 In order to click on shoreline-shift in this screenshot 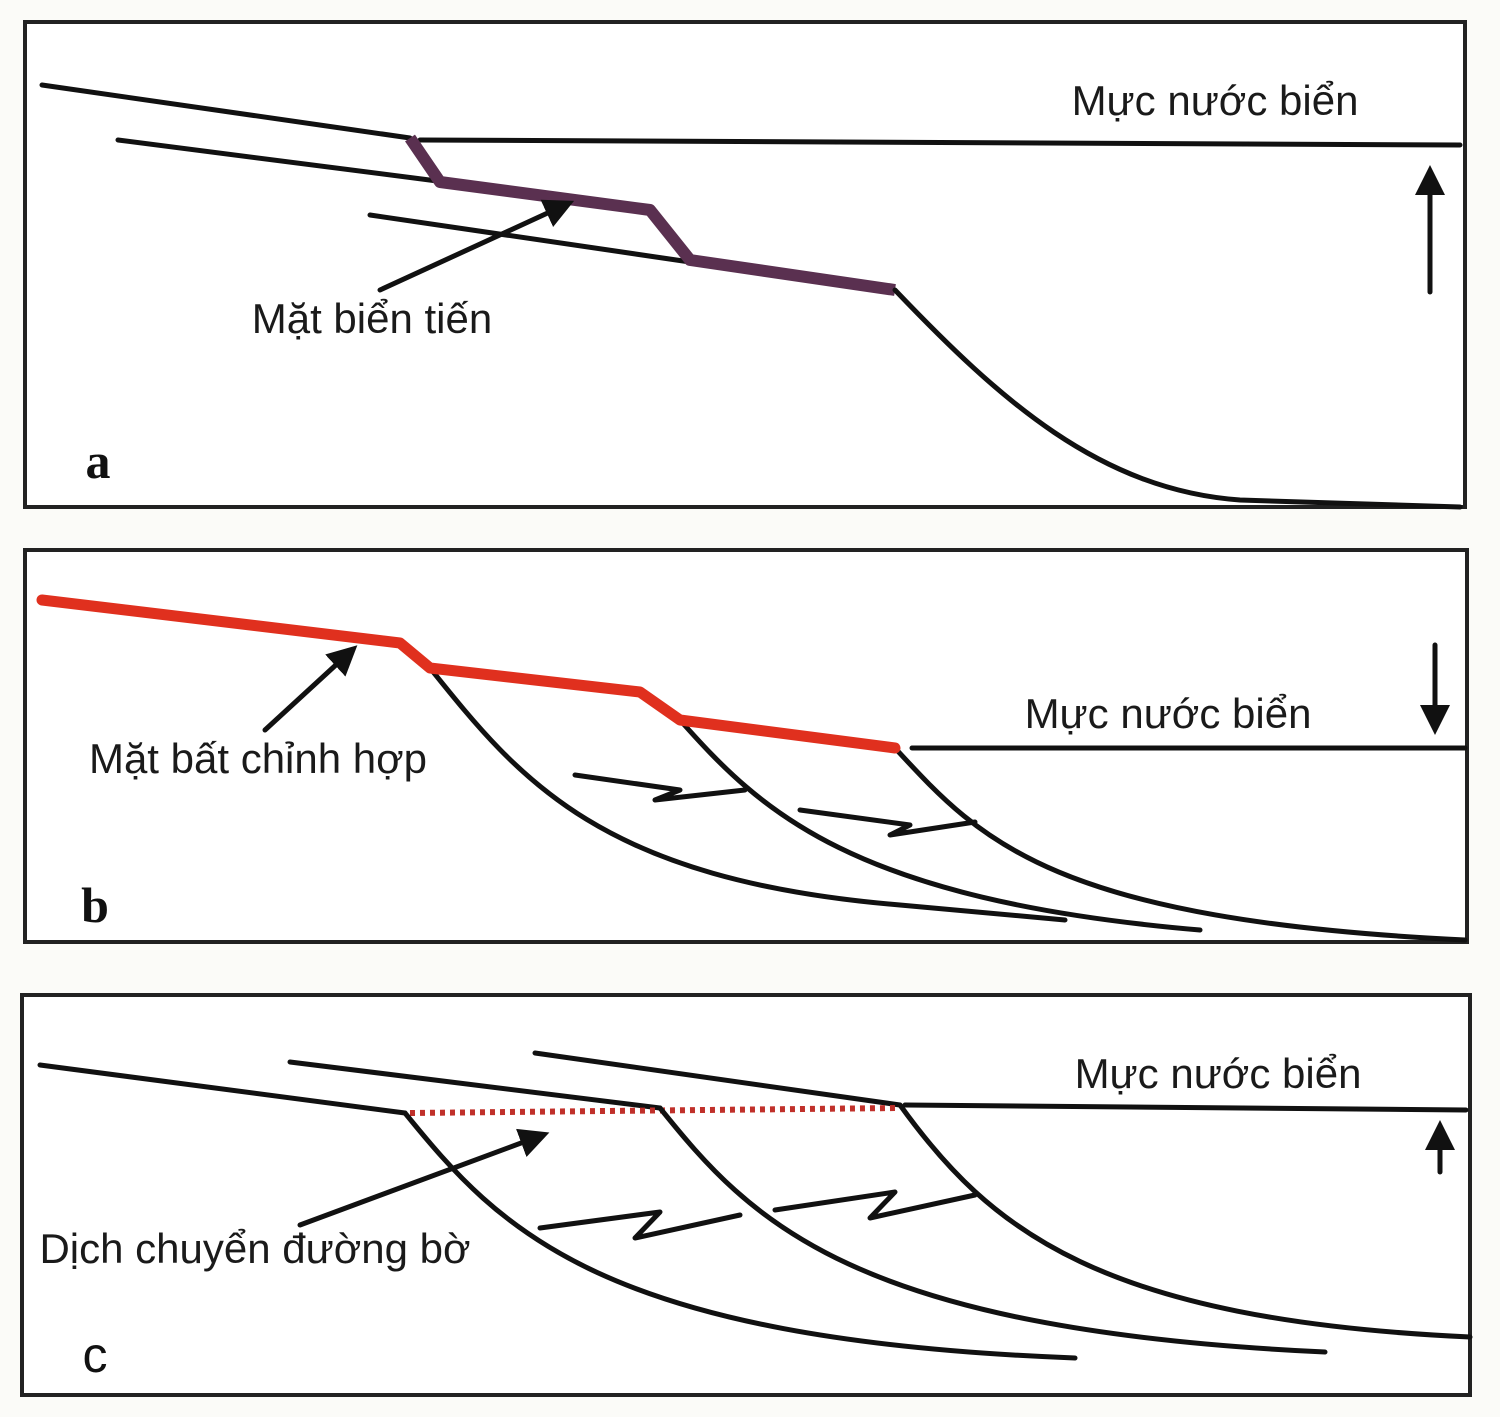, I will do `click(655, 1110)`.